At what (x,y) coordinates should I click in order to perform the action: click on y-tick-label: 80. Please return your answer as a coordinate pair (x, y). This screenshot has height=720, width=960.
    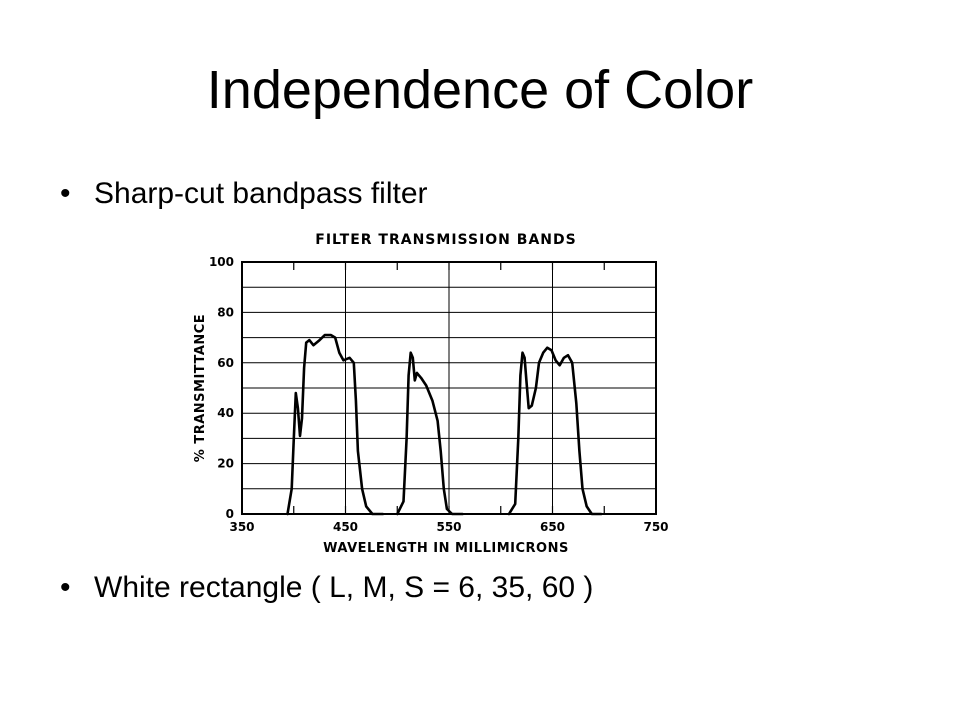
    Looking at the image, I should click on (225, 312).